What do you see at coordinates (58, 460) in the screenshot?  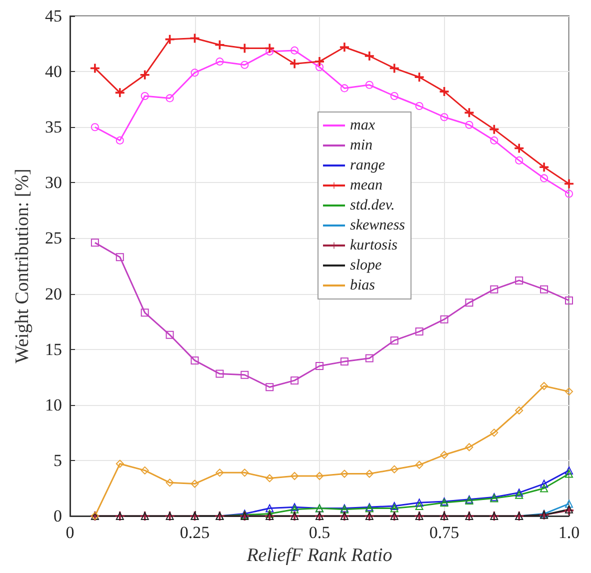 I see `y-tick-label: 5` at bounding box center [58, 460].